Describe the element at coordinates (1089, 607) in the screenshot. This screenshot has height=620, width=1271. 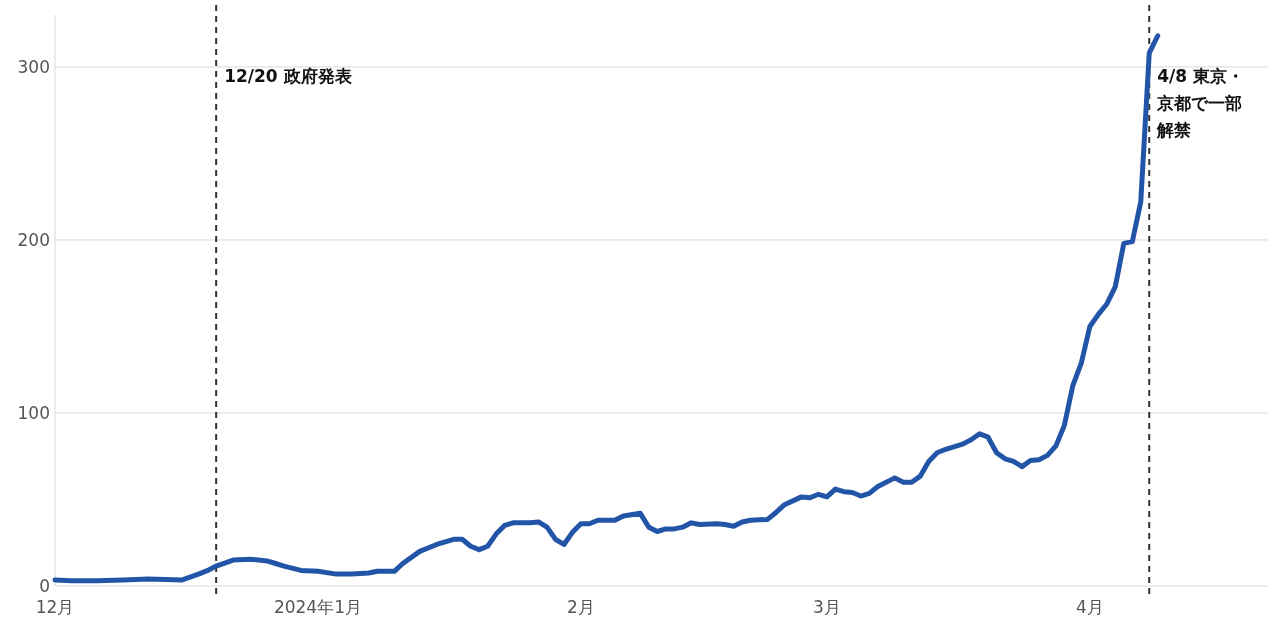
I see `x-tick-label: 4月` at that location.